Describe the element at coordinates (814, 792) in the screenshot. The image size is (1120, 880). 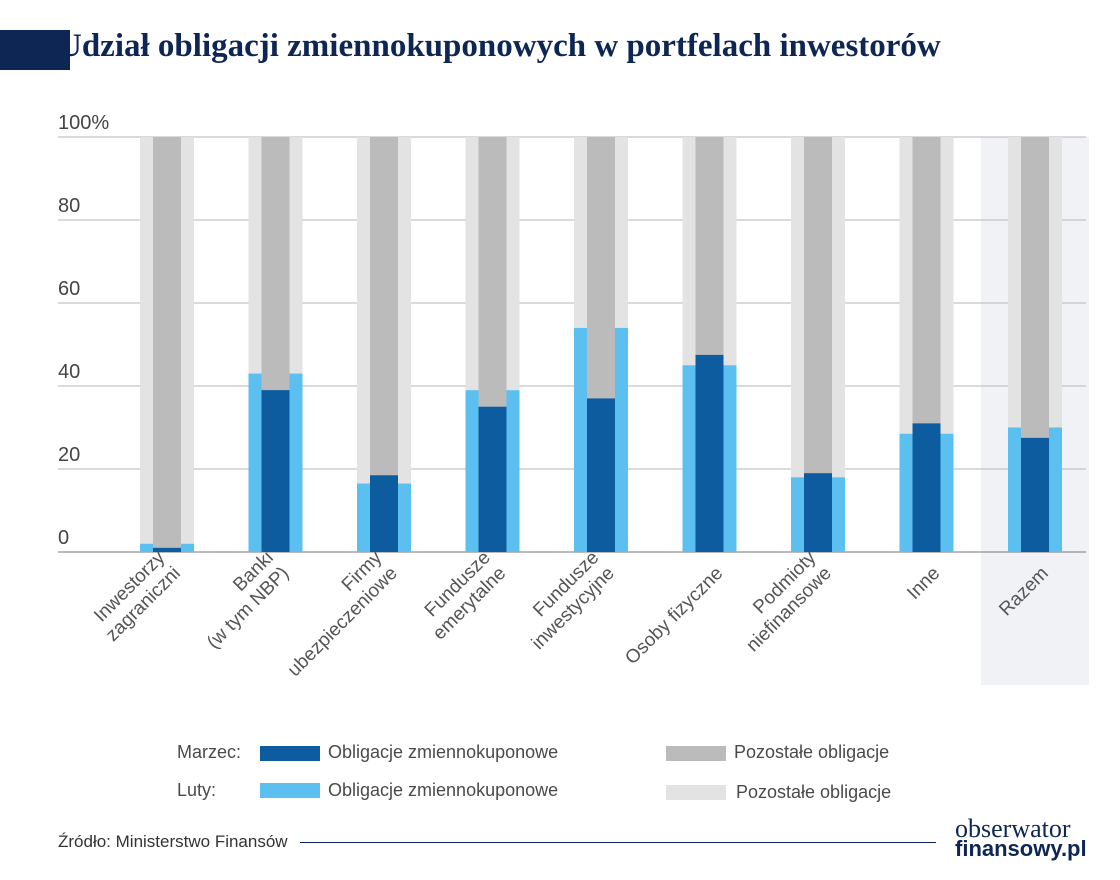
I see `legend-feb-other-label: Pozostałe obligacje` at that location.